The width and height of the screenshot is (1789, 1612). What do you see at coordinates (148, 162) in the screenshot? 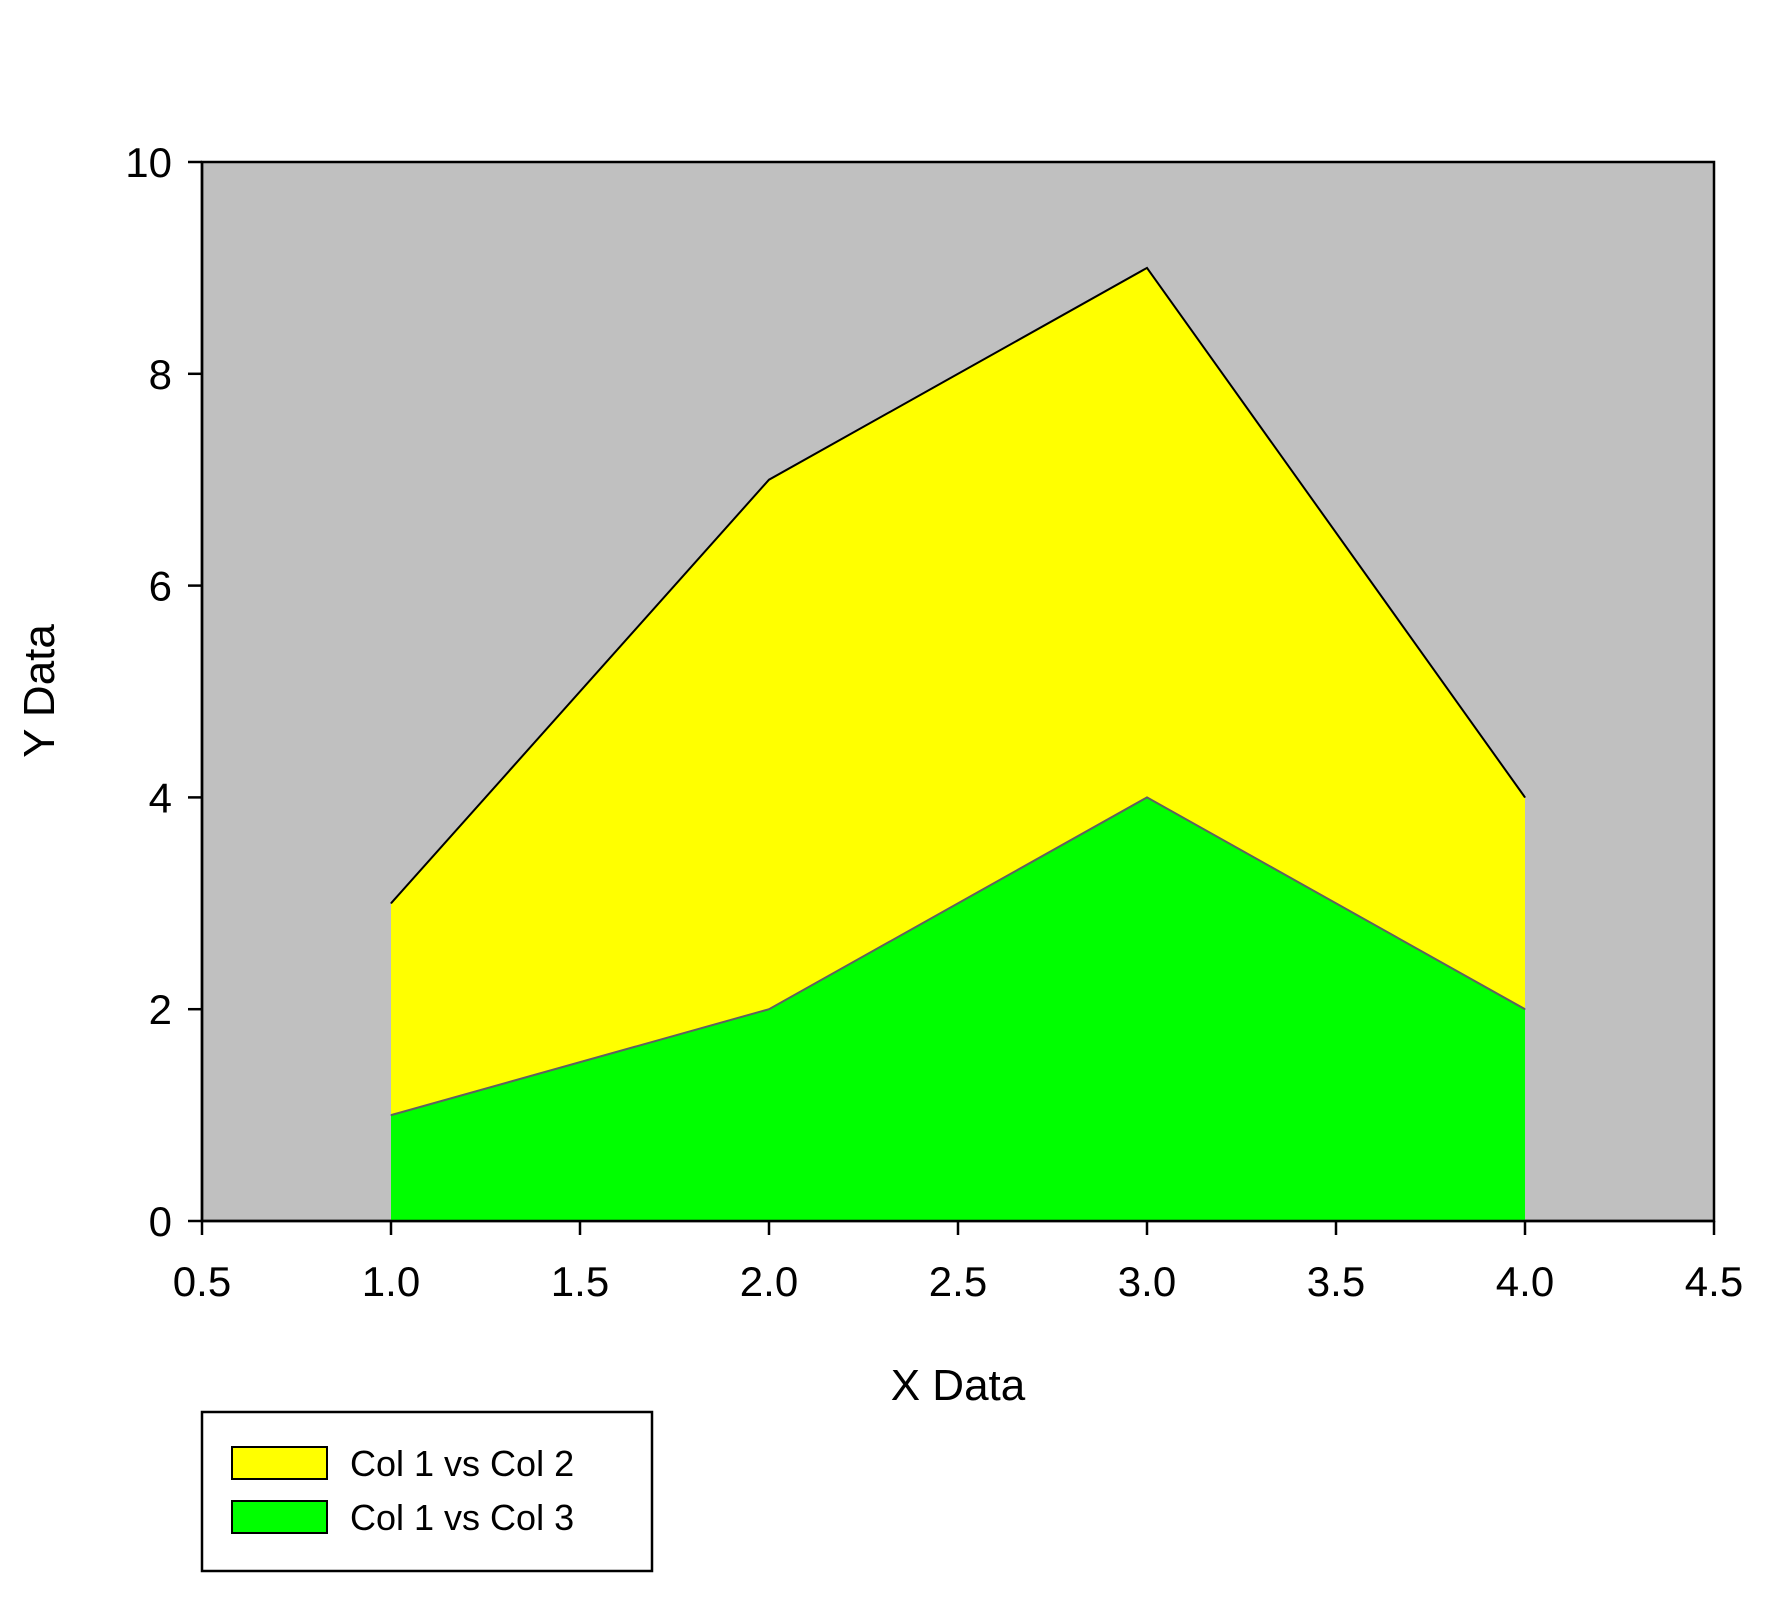
I see `y-tick-label: 10` at bounding box center [148, 162].